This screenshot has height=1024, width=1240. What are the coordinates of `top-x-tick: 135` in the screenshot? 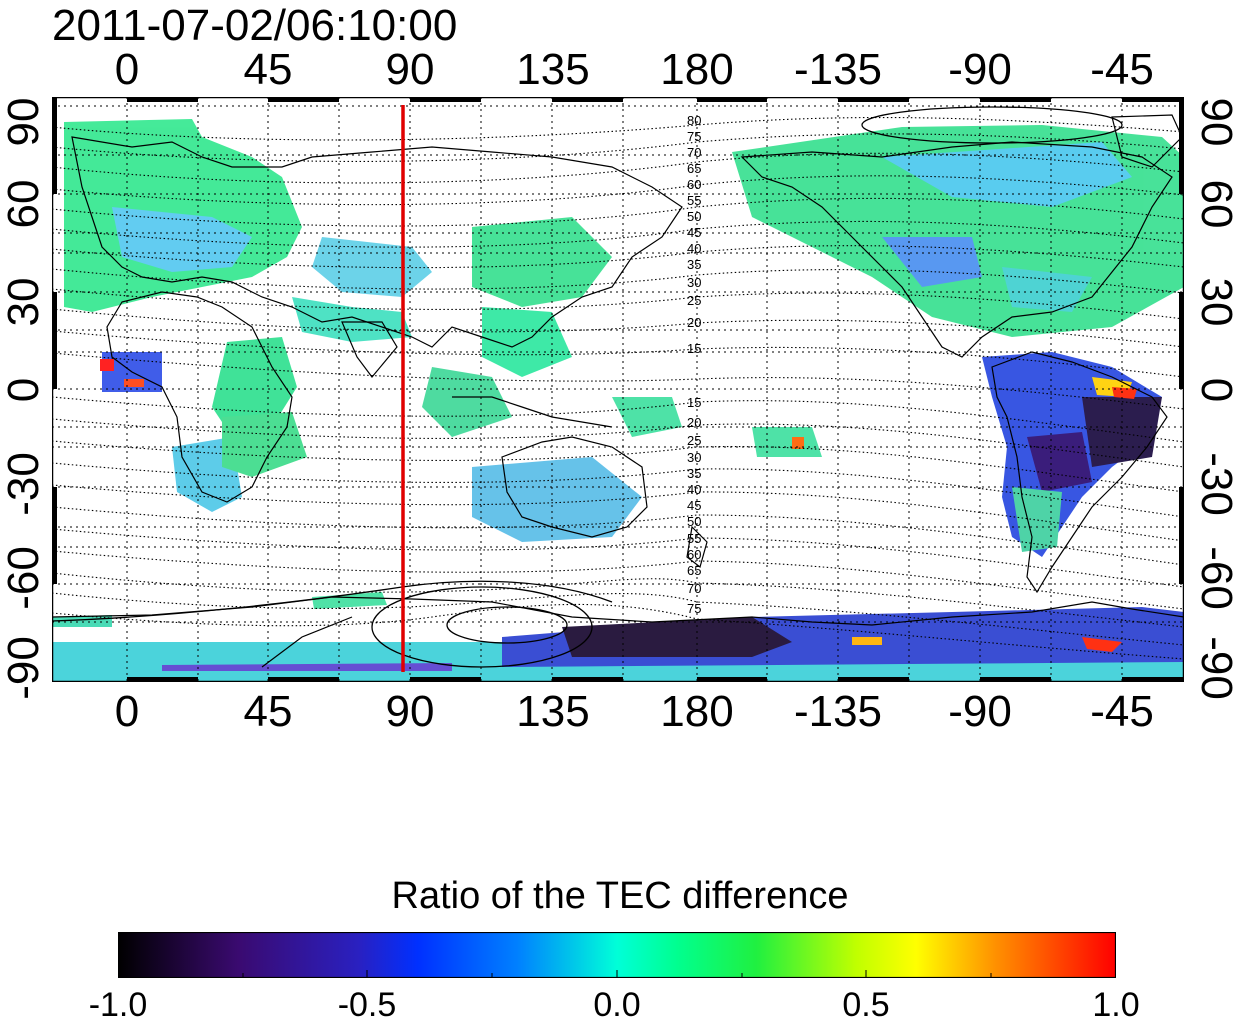 It's located at (553, 69).